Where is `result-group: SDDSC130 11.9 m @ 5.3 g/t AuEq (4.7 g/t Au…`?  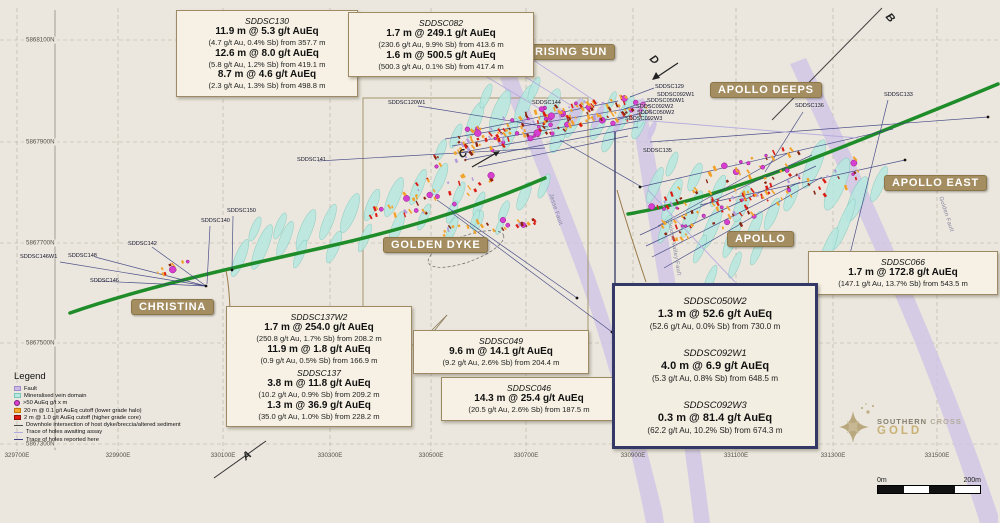
result-group: SDDSC130 11.9 m @ 5.3 g/t AuEq (4.7 g/t Au… is located at coordinates (267, 53).